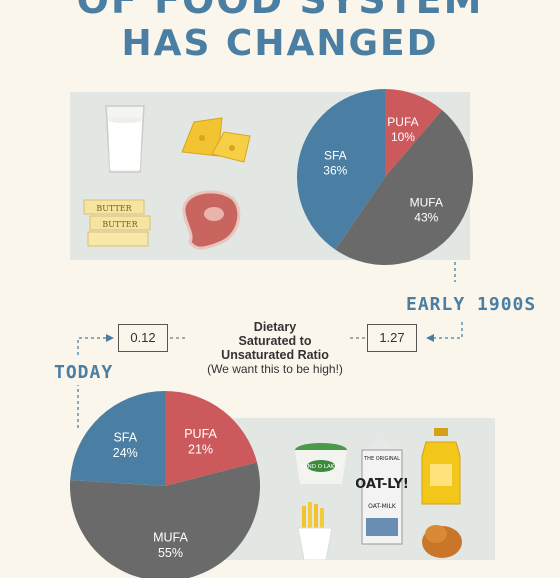  Describe the element at coordinates (275, 355) in the screenshot. I see `ratio-label-line: Unsaturated Ratio` at that location.